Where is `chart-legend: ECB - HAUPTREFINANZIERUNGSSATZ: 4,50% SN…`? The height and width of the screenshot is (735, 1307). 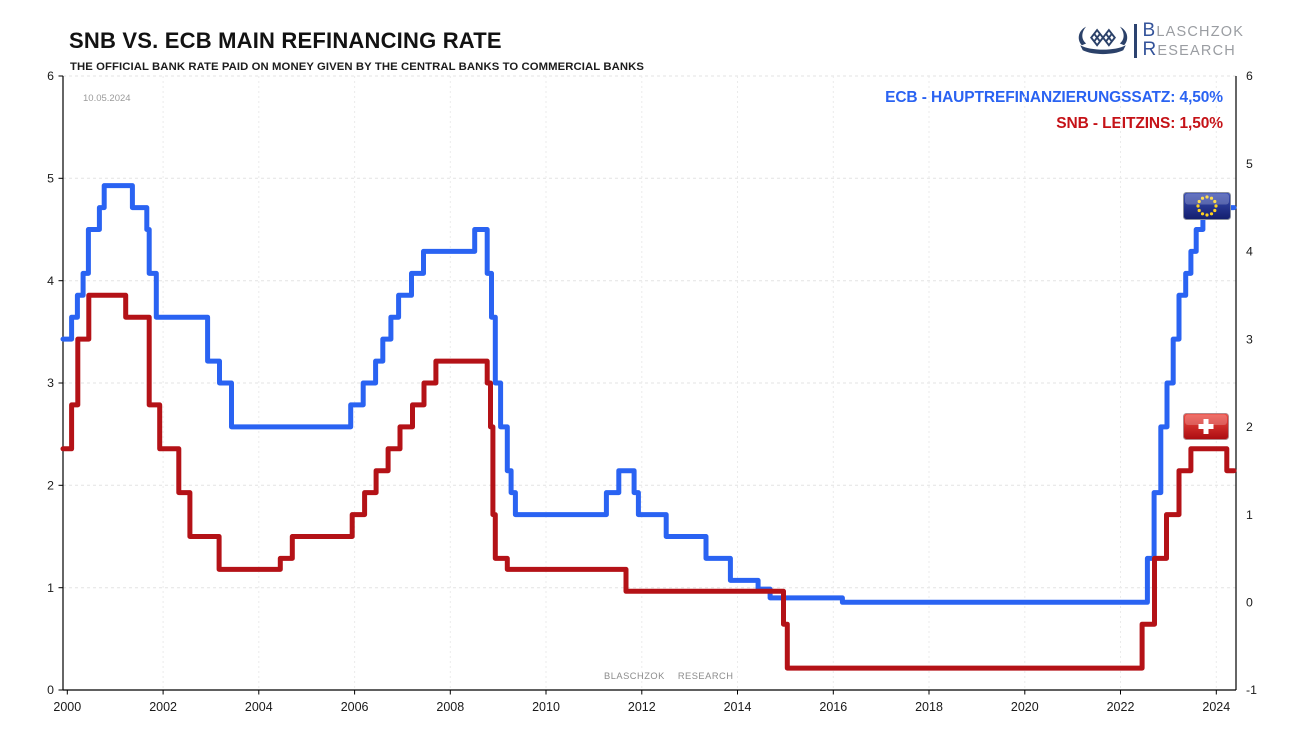 chart-legend: ECB - HAUPTREFINANZIERUNGSSATZ: 4,50% SN… is located at coordinates (1054, 115).